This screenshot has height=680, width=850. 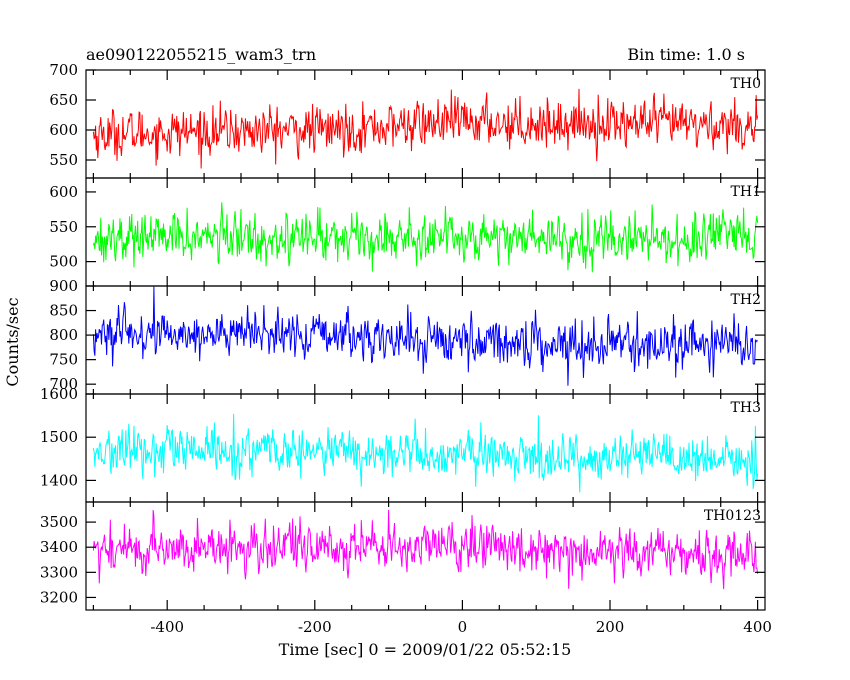 What do you see at coordinates (425, 549) in the screenshot?
I see `light-curve-th0123` at bounding box center [425, 549].